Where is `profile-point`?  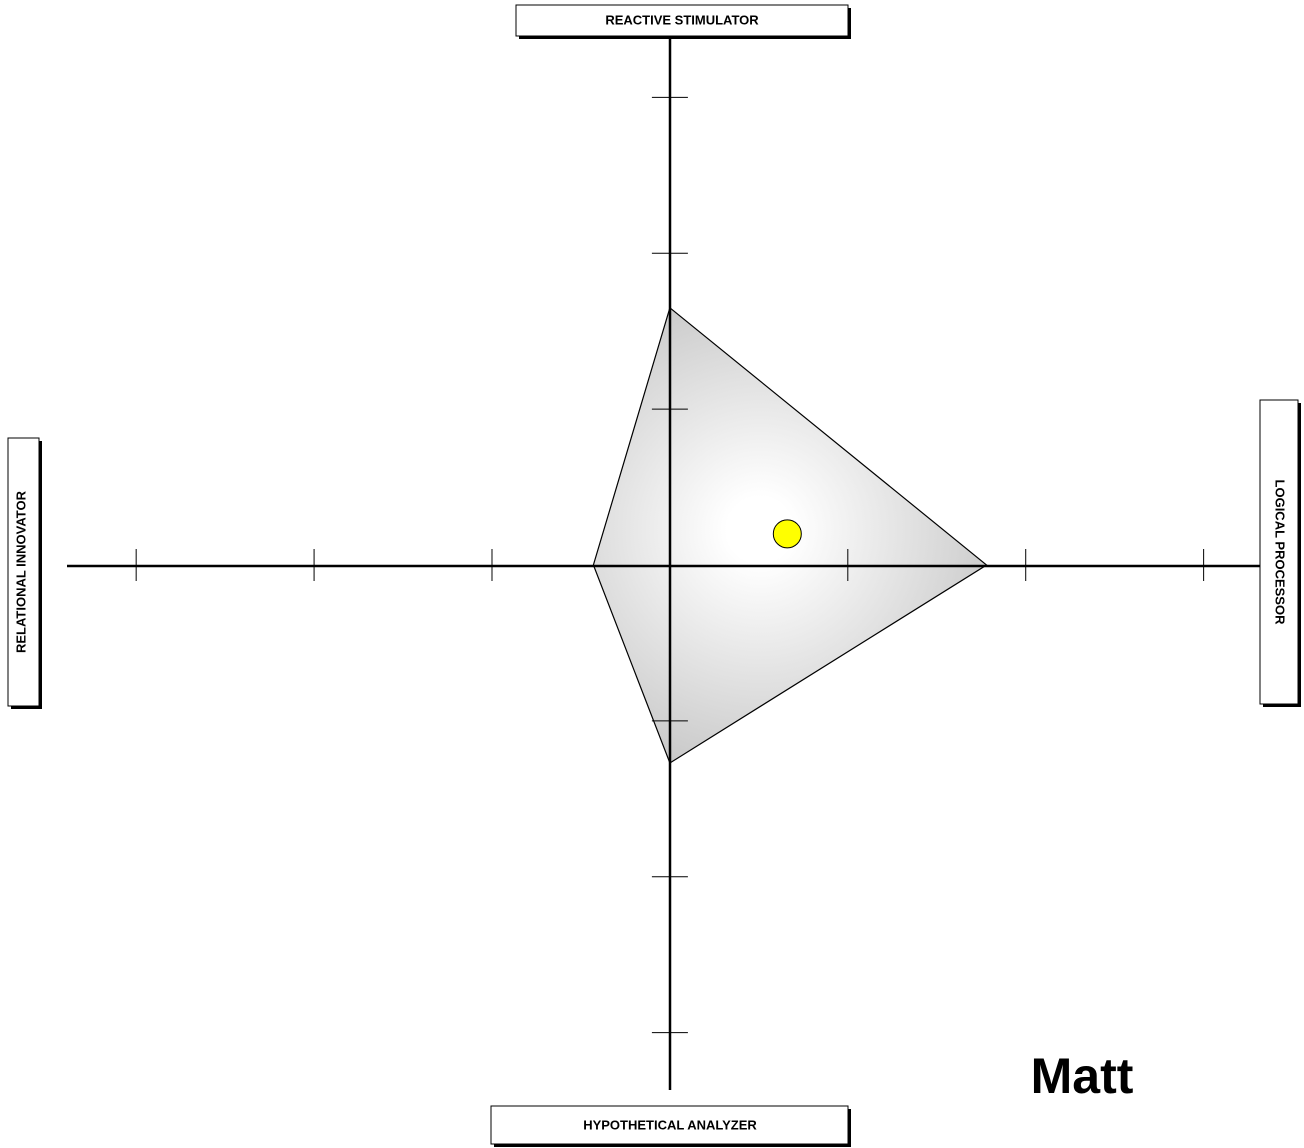
profile-point is located at coordinates (787, 534).